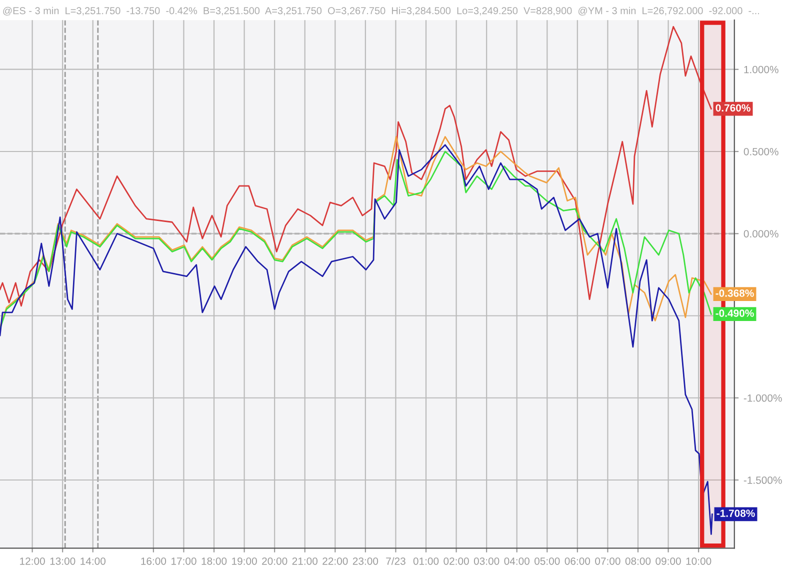  What do you see at coordinates (735, 293) in the screenshot?
I see `data-label: -0.368%` at bounding box center [735, 293].